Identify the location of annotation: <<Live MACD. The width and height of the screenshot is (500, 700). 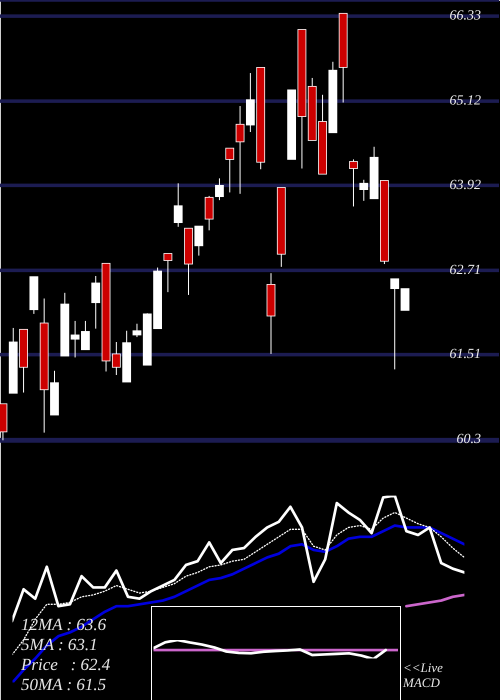
(423, 675).